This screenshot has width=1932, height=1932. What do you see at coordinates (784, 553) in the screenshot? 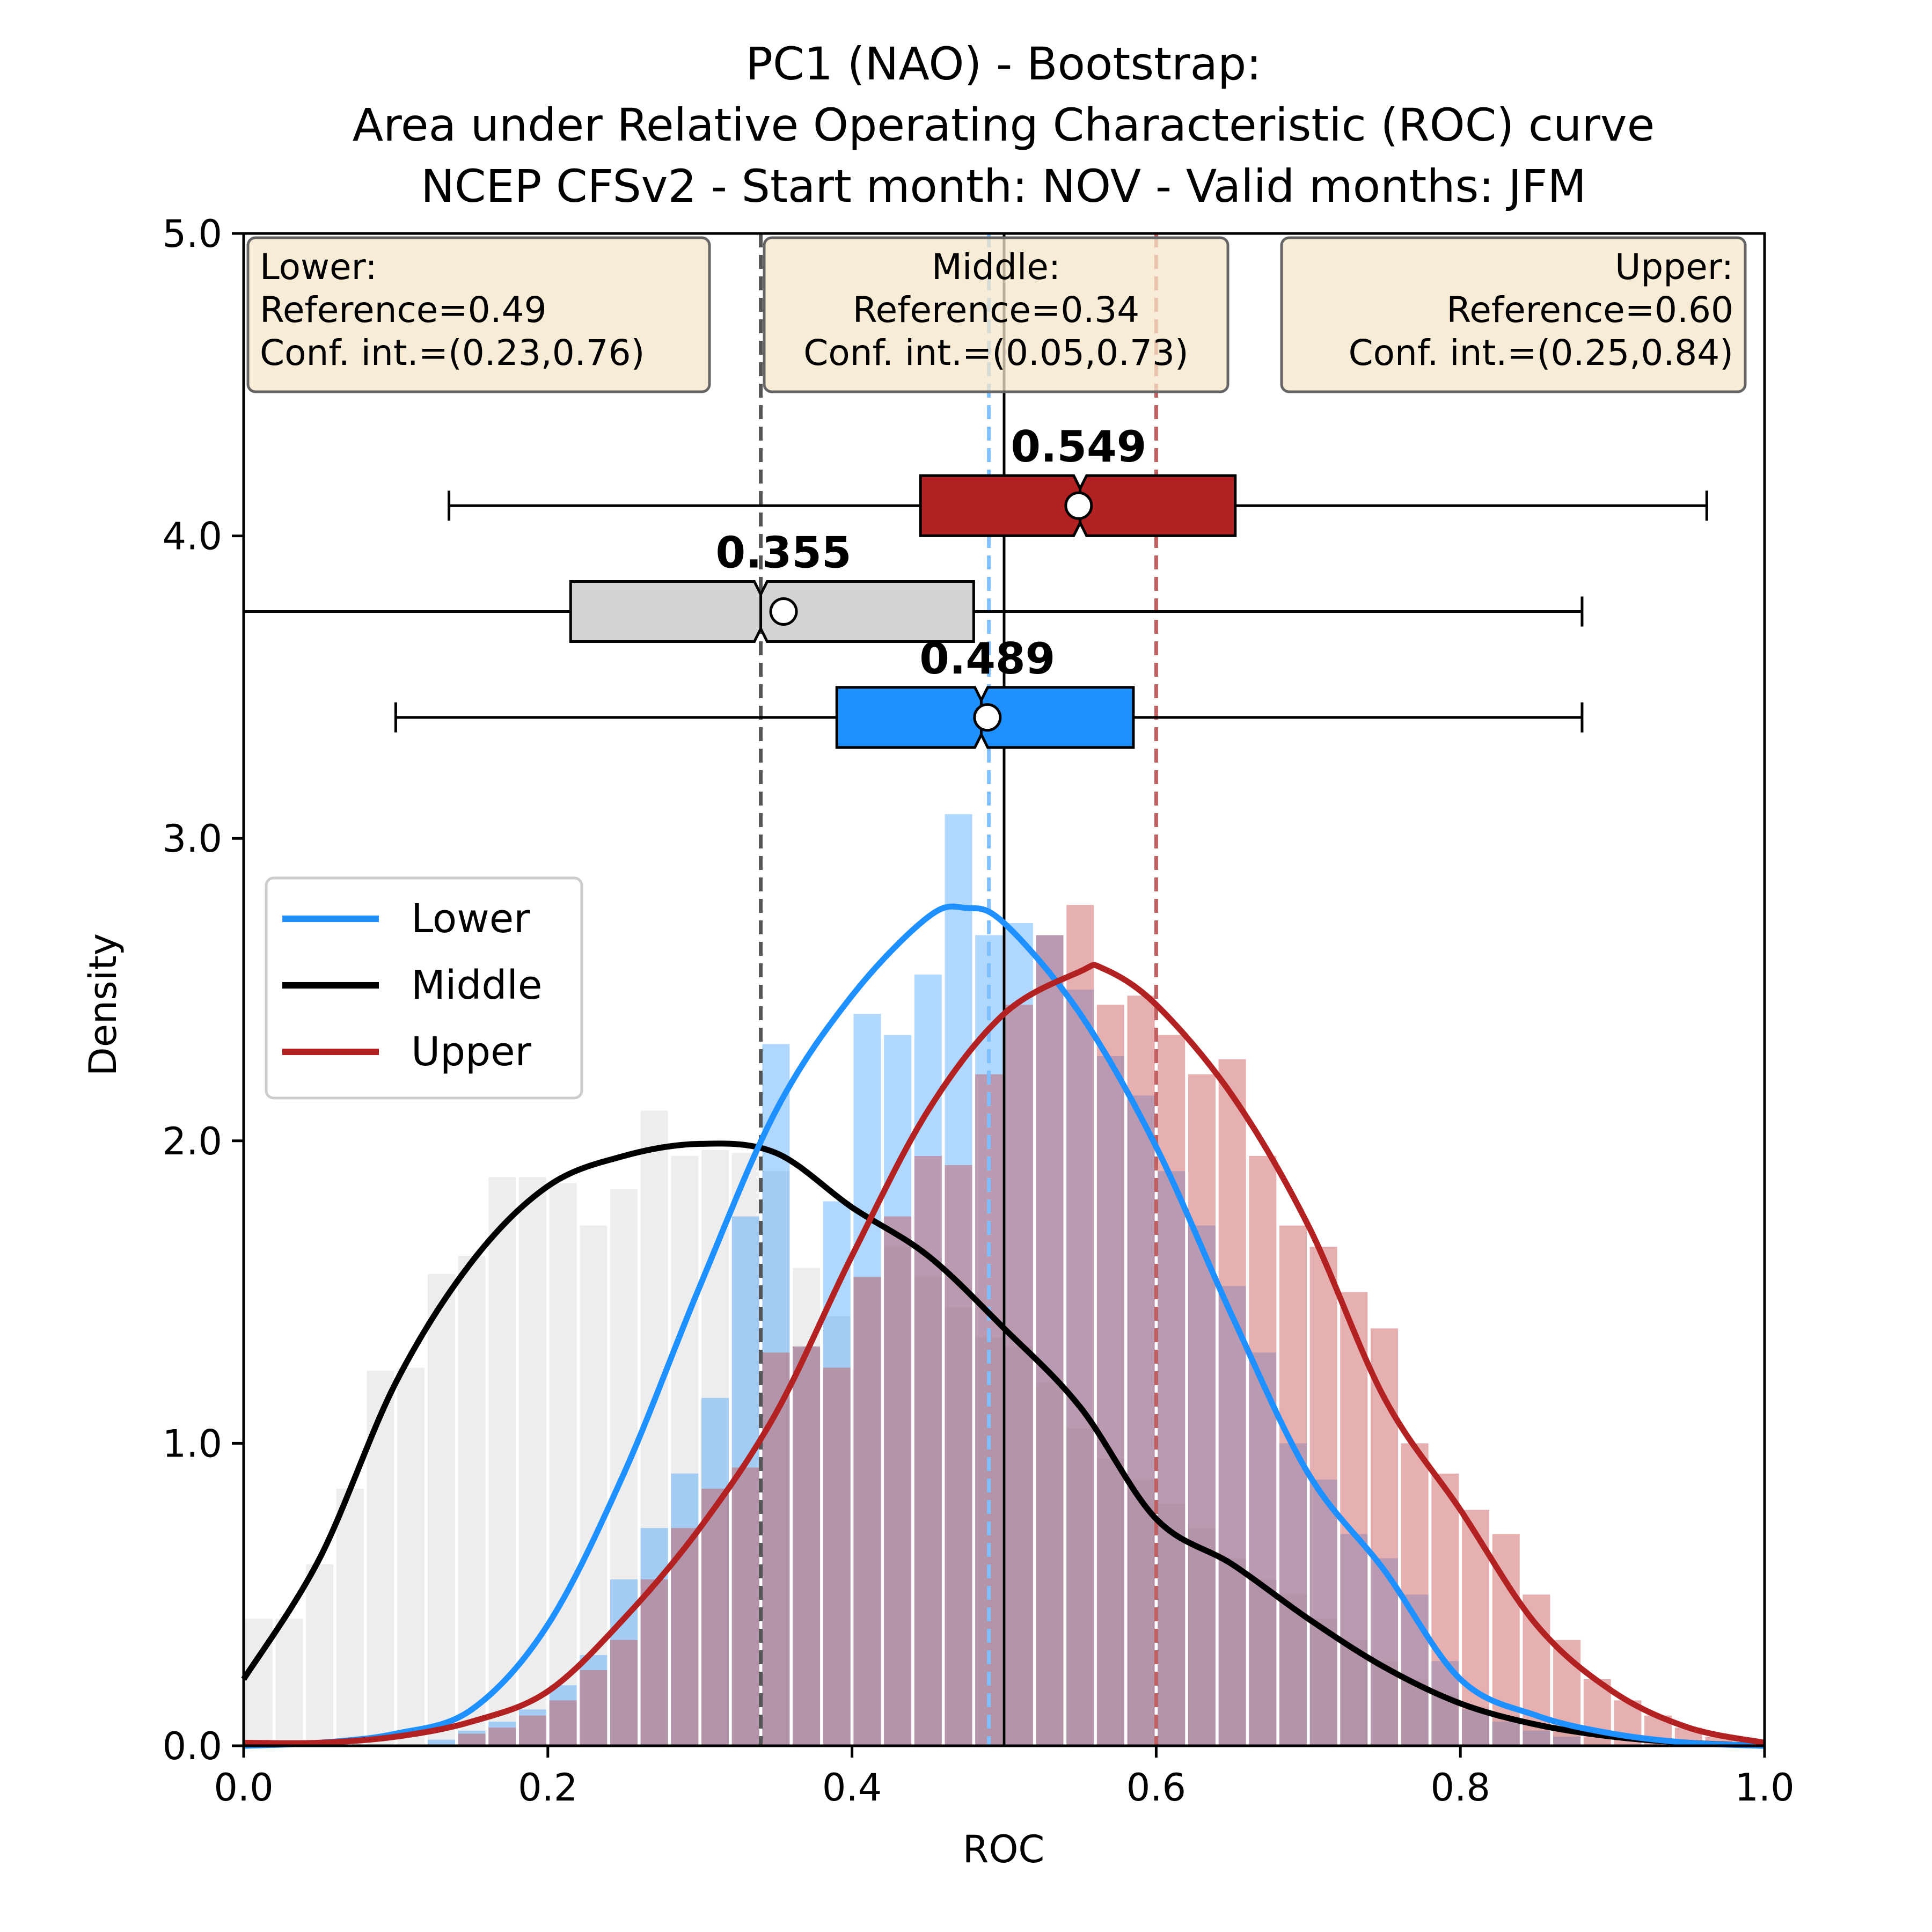
I see `box-mean-label-middle: 0.355` at bounding box center [784, 553].